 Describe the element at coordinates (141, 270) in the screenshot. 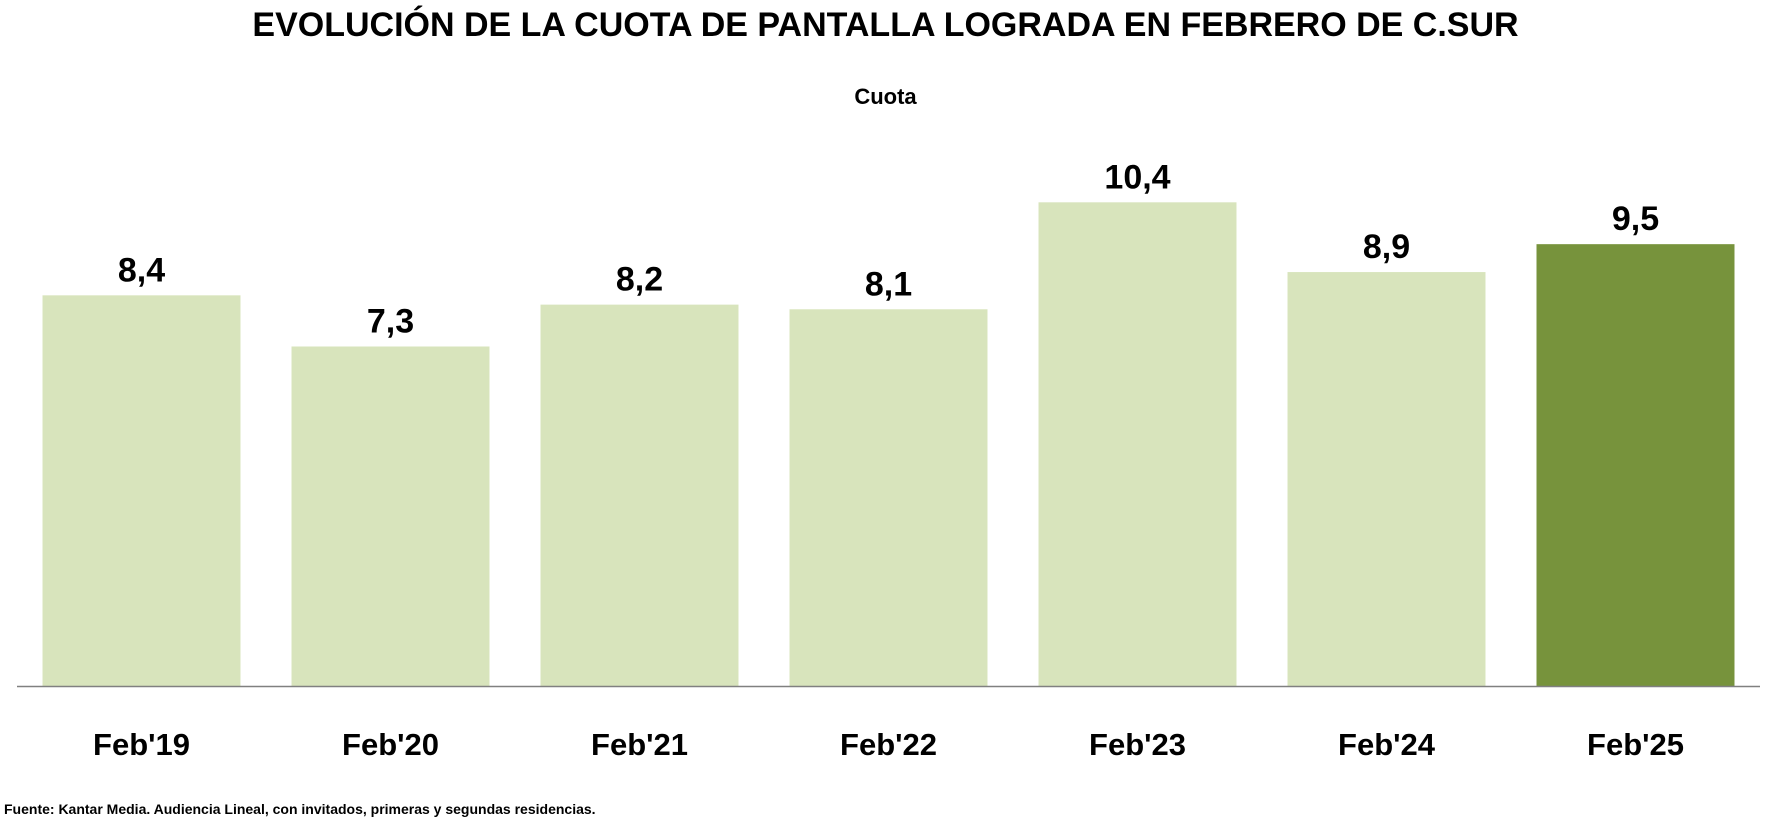

I see `value-label: 8,4` at that location.